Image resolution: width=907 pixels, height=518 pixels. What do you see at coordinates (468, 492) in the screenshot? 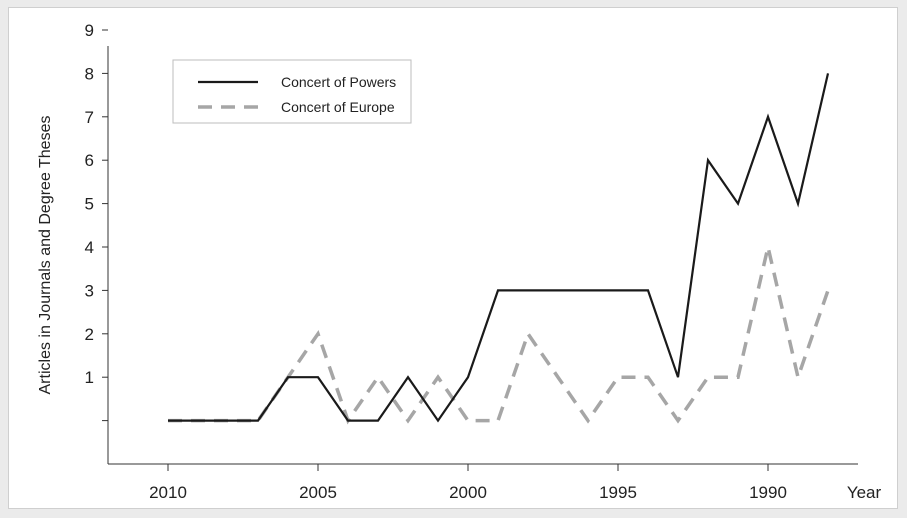
I see `x-tick-label: 2000` at bounding box center [468, 492].